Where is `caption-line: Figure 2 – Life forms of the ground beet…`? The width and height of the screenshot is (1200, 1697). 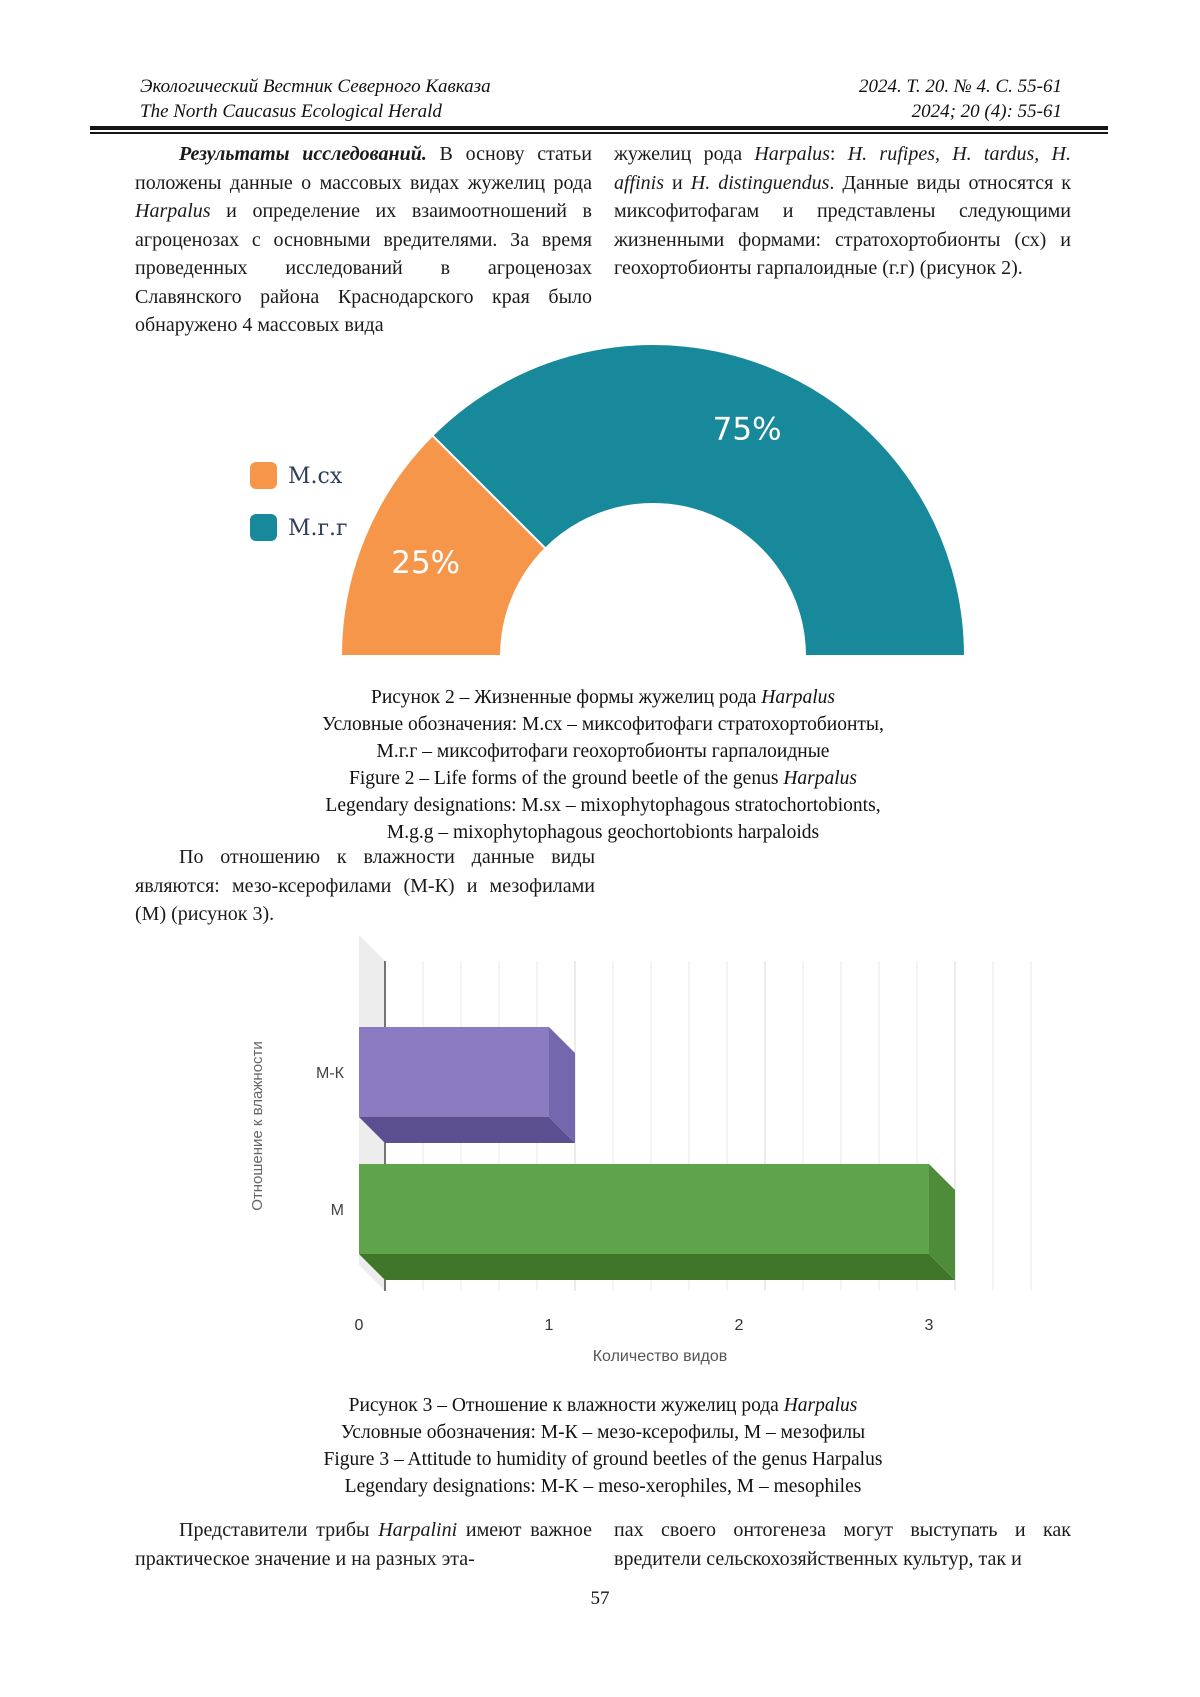 caption-line: Figure 2 – Life forms of the ground beet… is located at coordinates (603, 778).